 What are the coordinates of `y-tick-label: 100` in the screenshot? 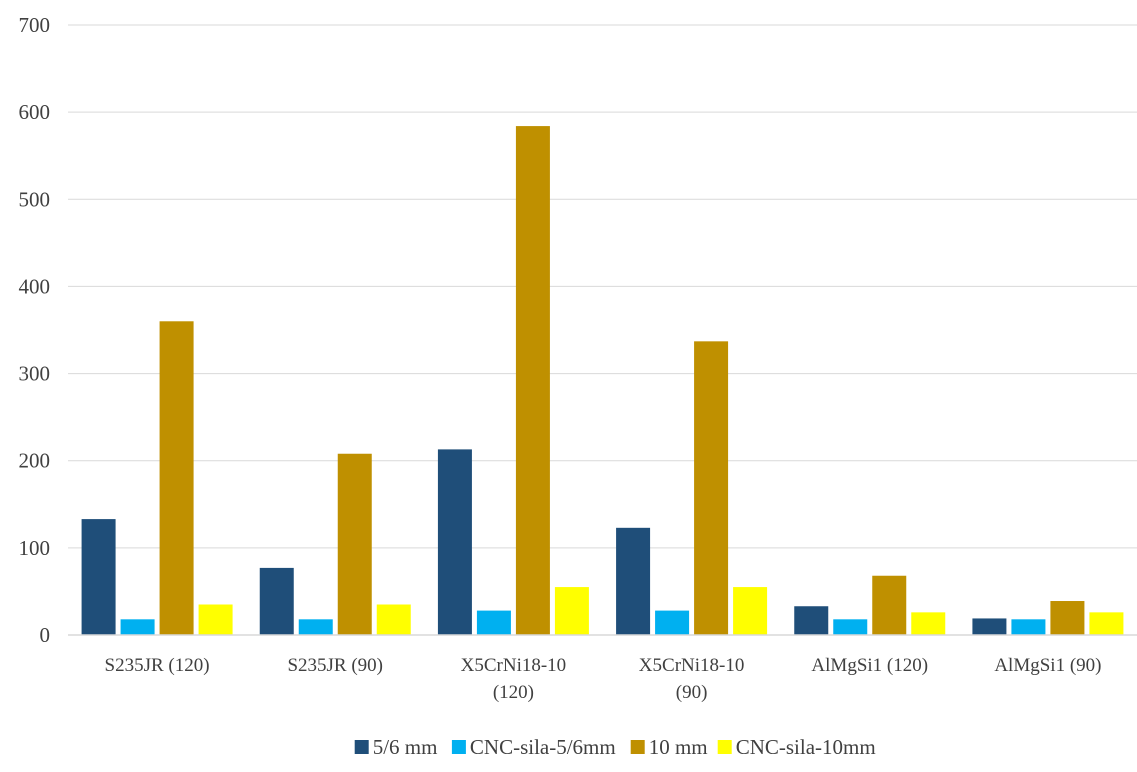 It's located at (35, 548).